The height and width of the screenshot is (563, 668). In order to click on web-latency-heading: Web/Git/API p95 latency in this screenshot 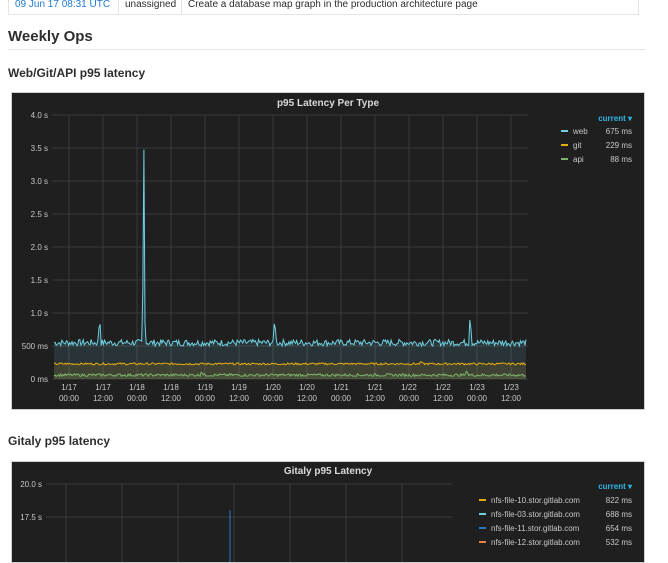, I will do `click(77, 73)`.